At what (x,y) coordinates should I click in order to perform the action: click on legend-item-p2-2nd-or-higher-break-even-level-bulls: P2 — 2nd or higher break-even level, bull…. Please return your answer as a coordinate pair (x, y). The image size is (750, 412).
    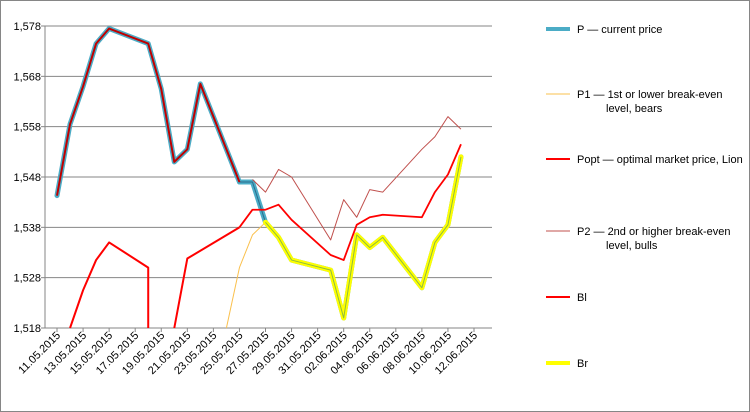
    Looking at the image, I should click on (638, 239).